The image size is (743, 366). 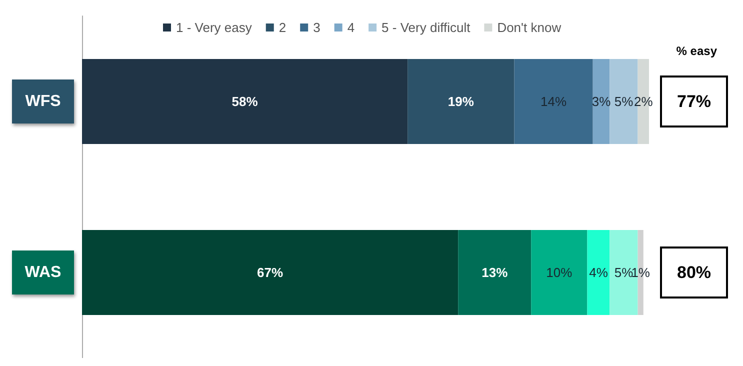 I want to click on text: % easy, so click(x=697, y=51).